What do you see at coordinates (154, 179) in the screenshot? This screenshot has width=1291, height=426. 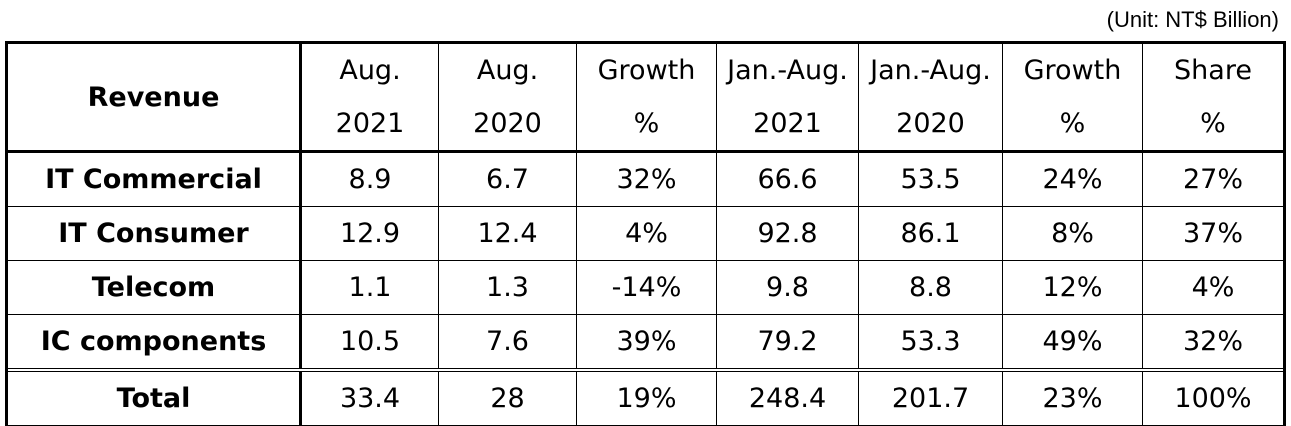 I see `row-label: IT Commercial` at bounding box center [154, 179].